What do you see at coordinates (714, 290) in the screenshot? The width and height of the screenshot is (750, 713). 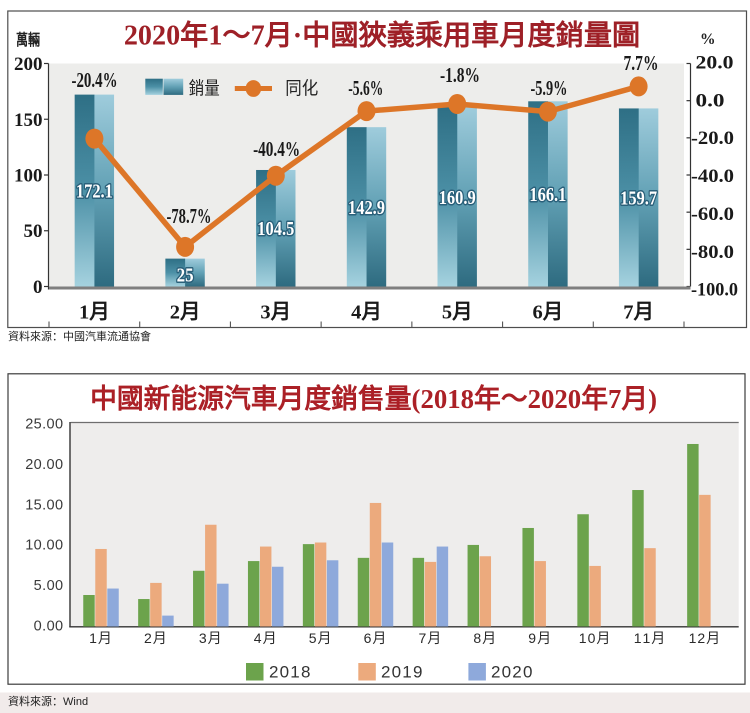 I see `svg-text: -100.0` at bounding box center [714, 290].